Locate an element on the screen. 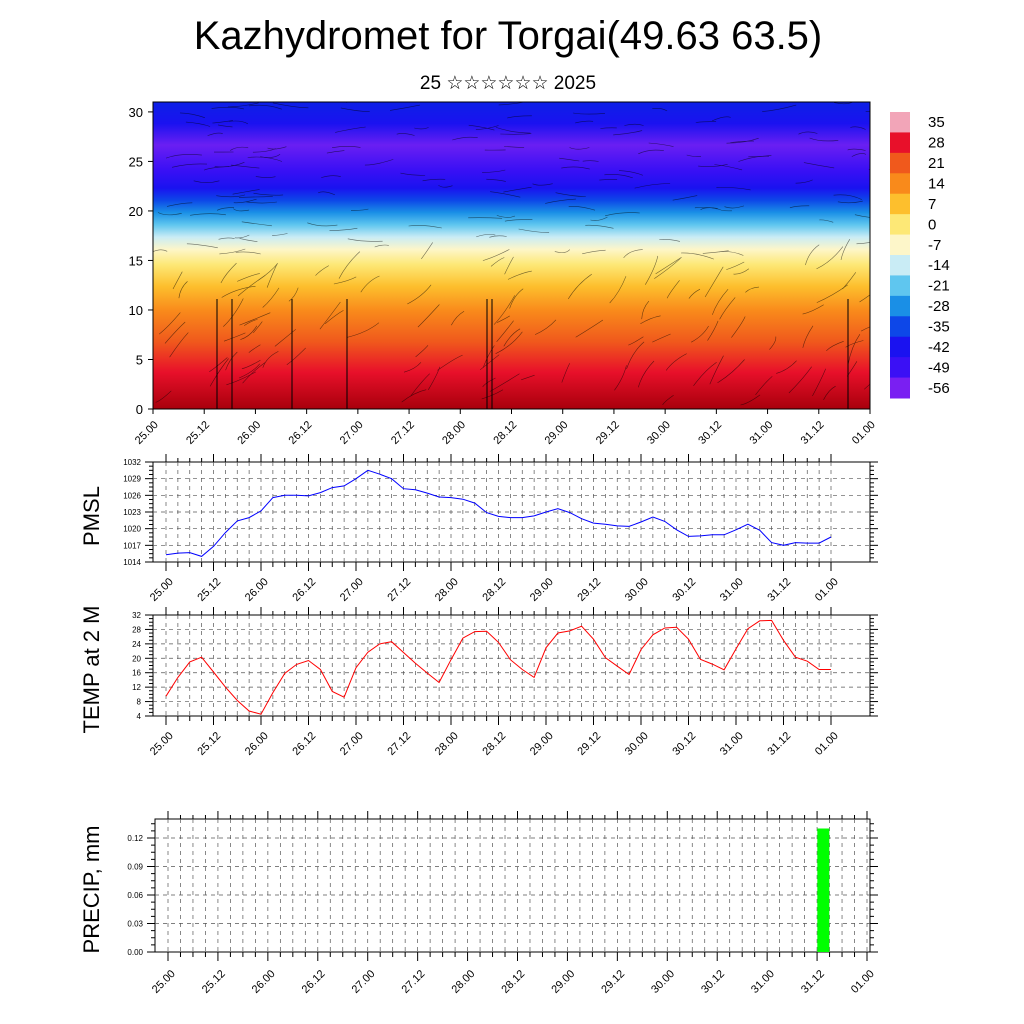 The width and height of the screenshot is (1024, 1024). x-tick-label: 26.12 is located at coordinates (301, 433).